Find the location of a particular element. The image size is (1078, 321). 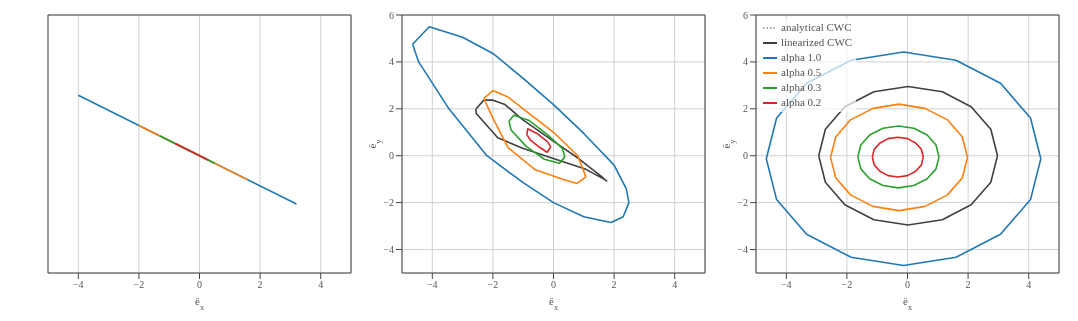

legend-label: analytical CWC is located at coordinates (816, 27).